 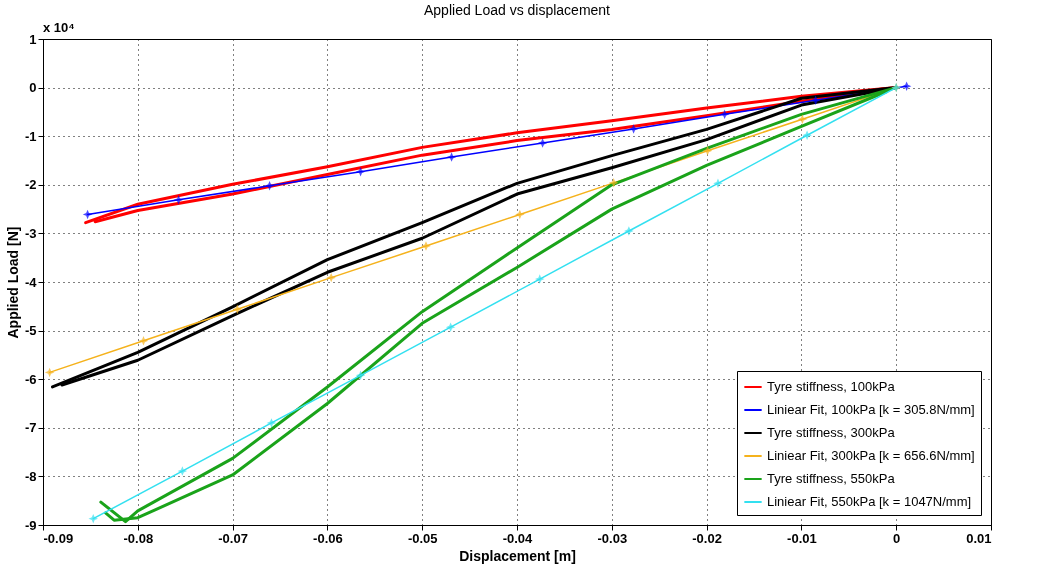 What do you see at coordinates (30, 379) in the screenshot?
I see `y-tick-label: -6` at bounding box center [30, 379].